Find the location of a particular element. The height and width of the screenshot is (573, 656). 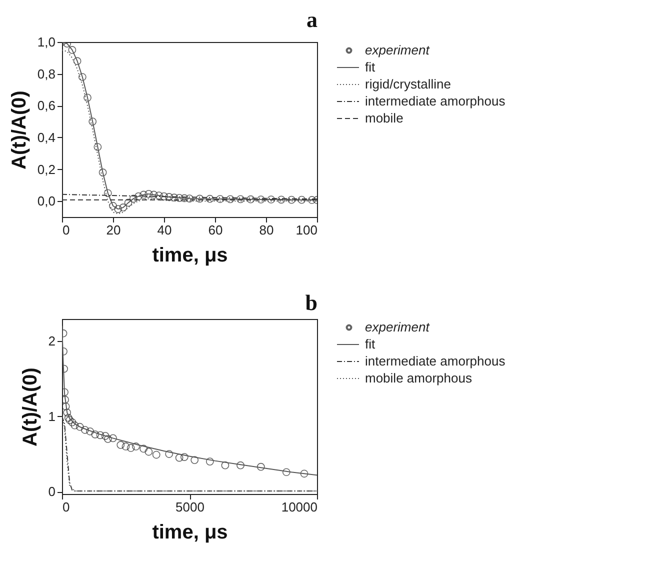

y-tick-label: 0,4 is located at coordinates (46, 137).